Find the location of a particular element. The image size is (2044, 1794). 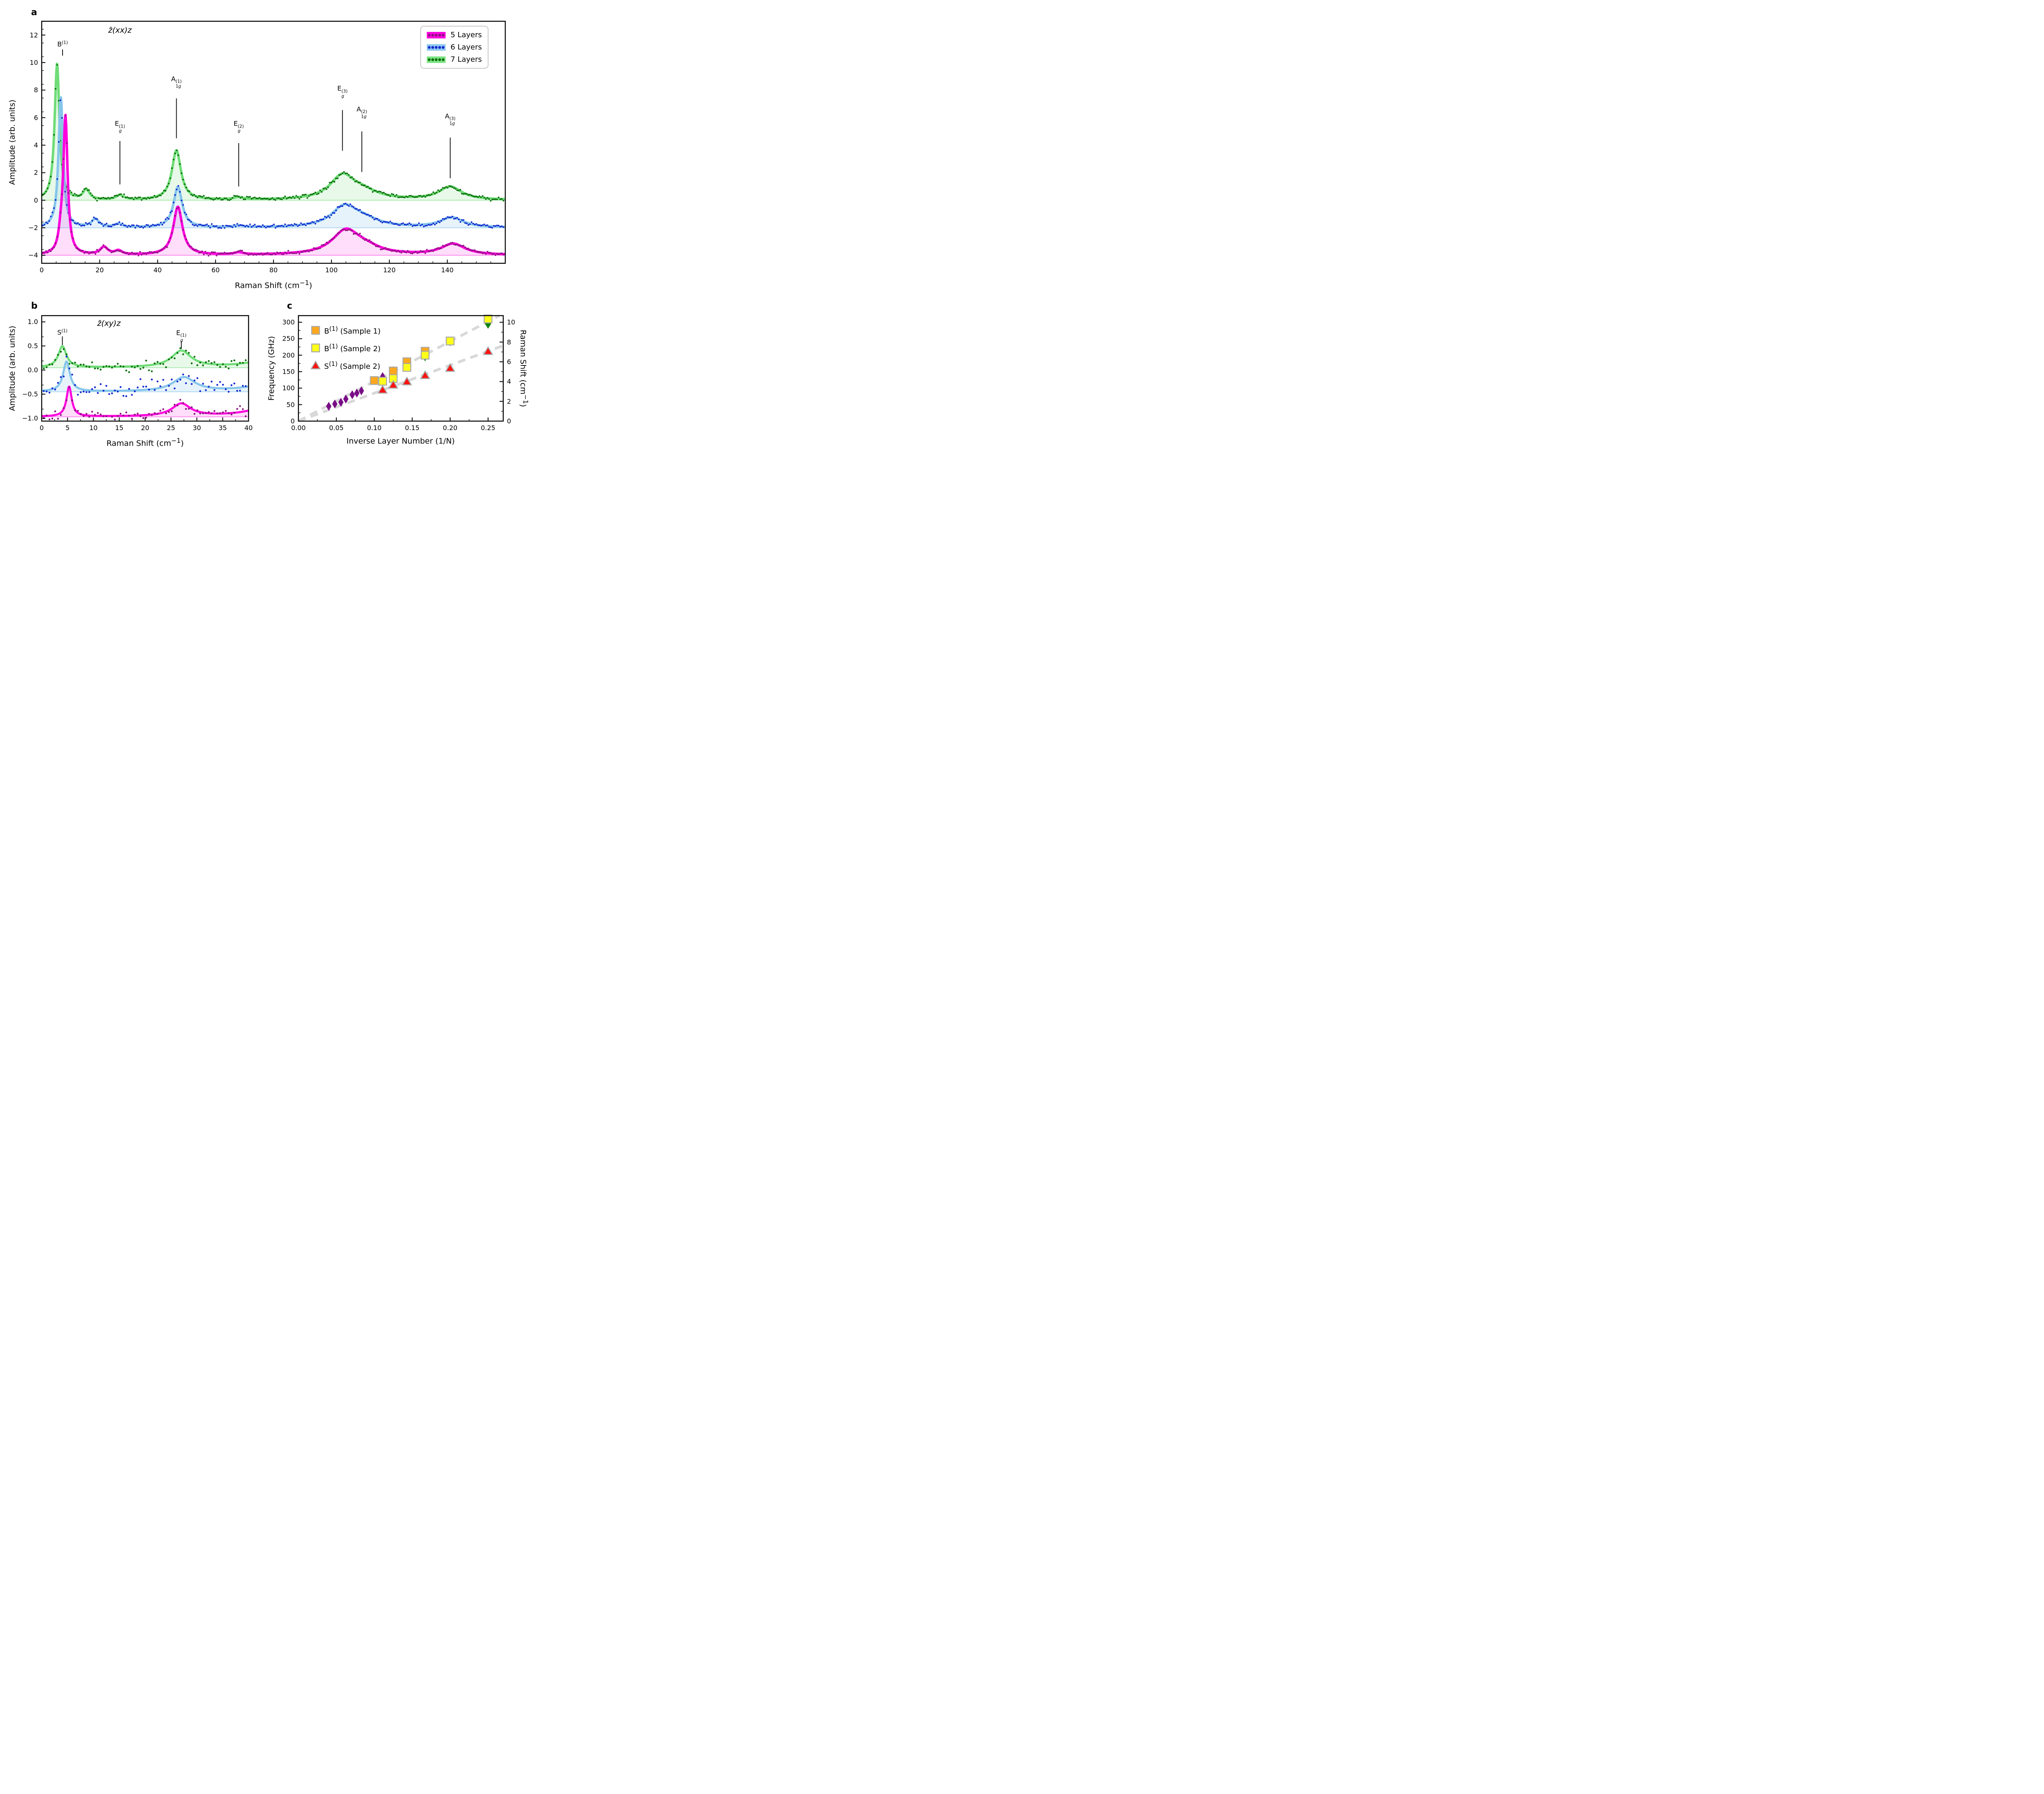

panel-b-ytick: 1.0 is located at coordinates (32, 322).